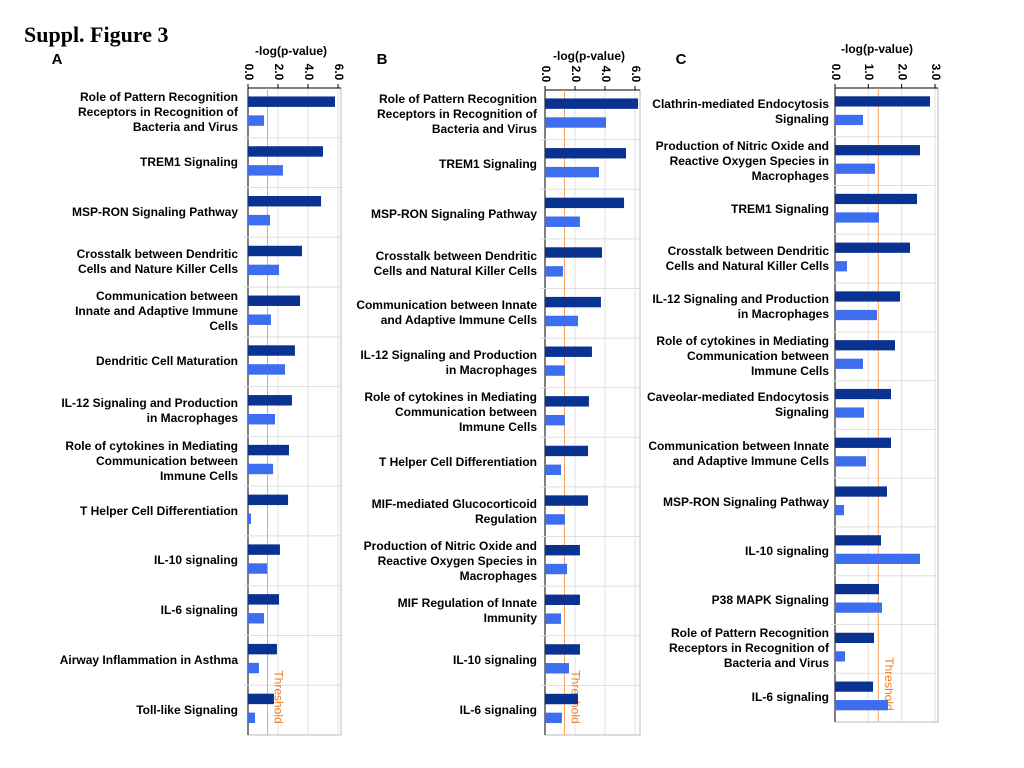 The width and height of the screenshot is (1024, 768). I want to click on category-label: MSP-RON Signaling Pathway, so click(154, 211).